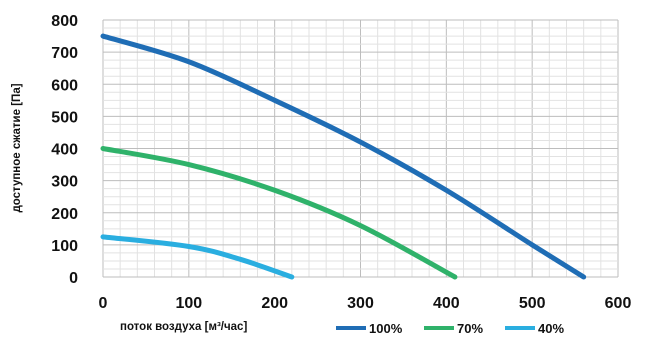  I want to click on series-line-40pct, so click(197, 257).